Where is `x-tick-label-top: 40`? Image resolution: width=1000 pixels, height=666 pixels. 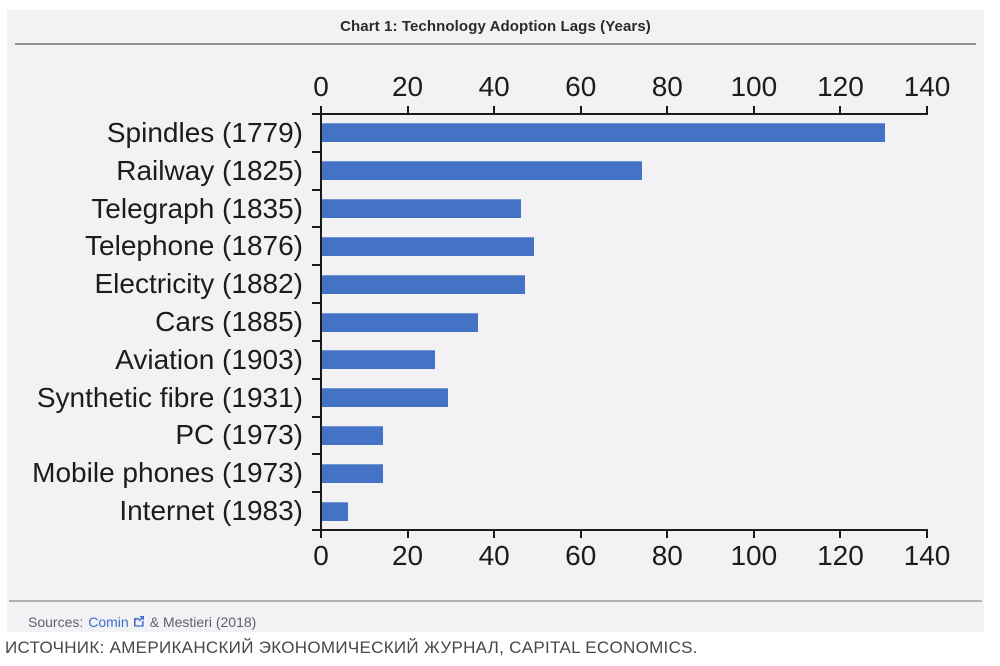 x-tick-label-top: 40 is located at coordinates (494, 86).